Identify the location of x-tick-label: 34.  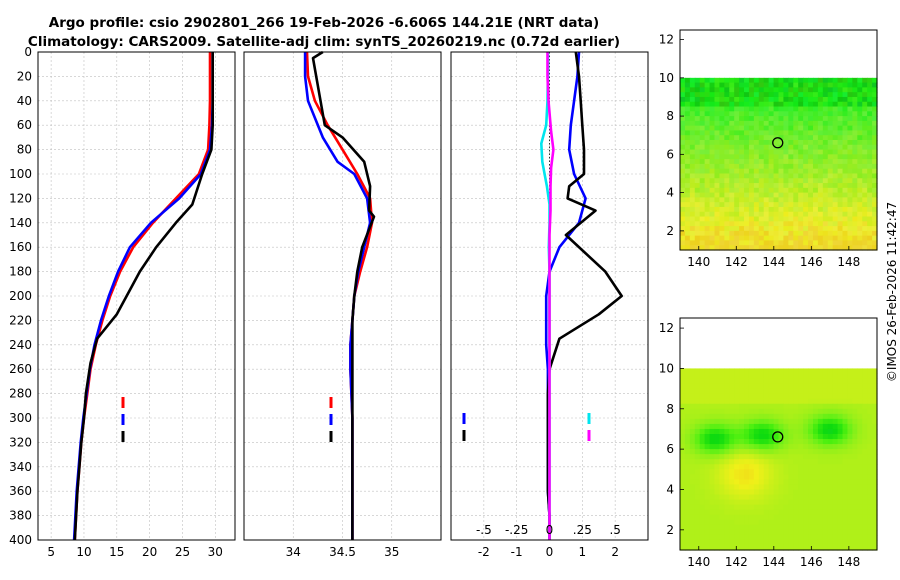
(293, 552).